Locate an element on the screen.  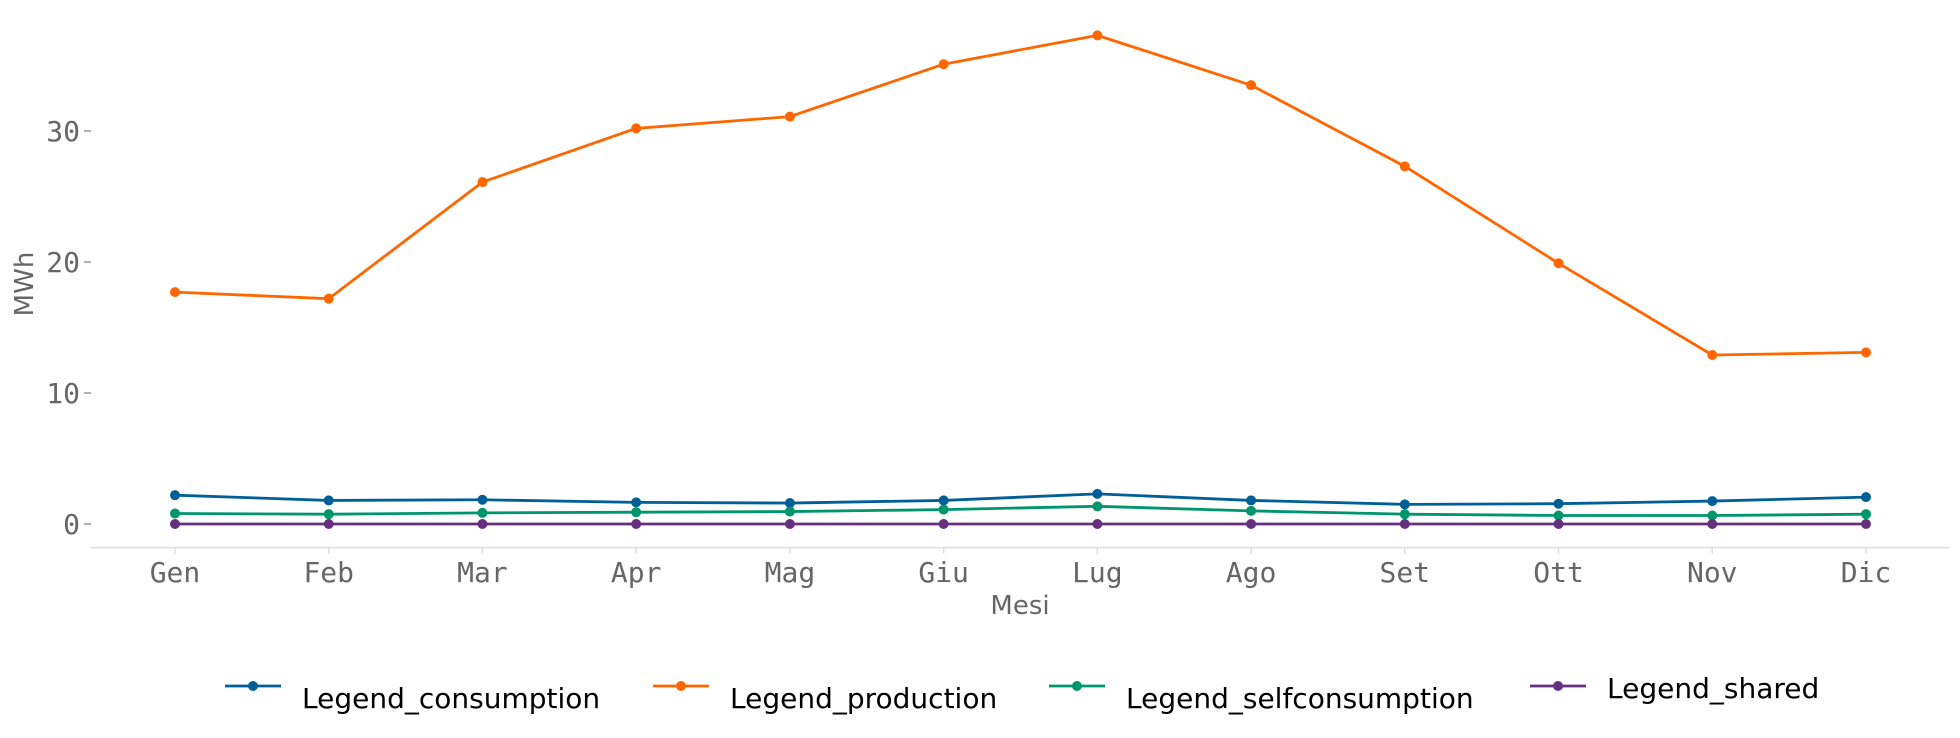
legend-item: Legend_shared is located at coordinates (1674, 688).